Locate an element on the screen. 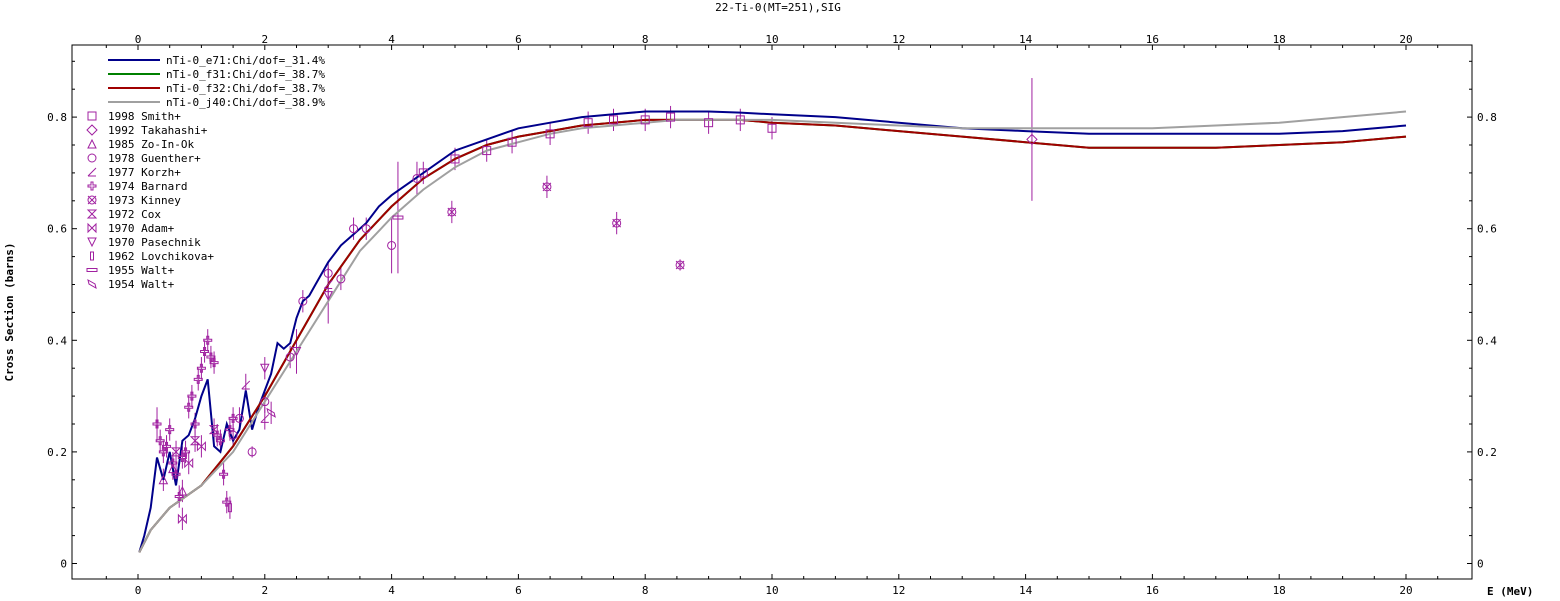 This screenshot has height=601, width=1560. chart-title: 22-Ti-0(MT=251),SIG is located at coordinates (778, 7).